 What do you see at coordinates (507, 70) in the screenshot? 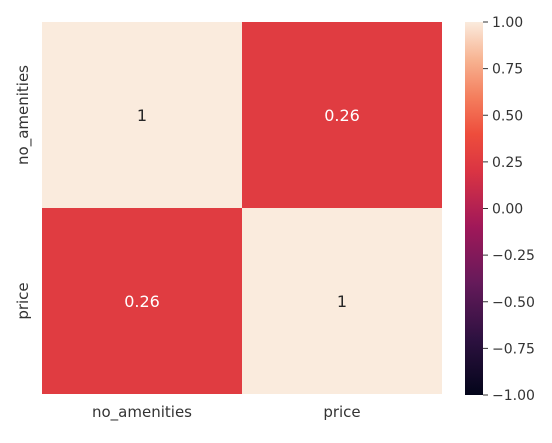
I see `colorbar-tick-label: 0.75` at bounding box center [507, 70].